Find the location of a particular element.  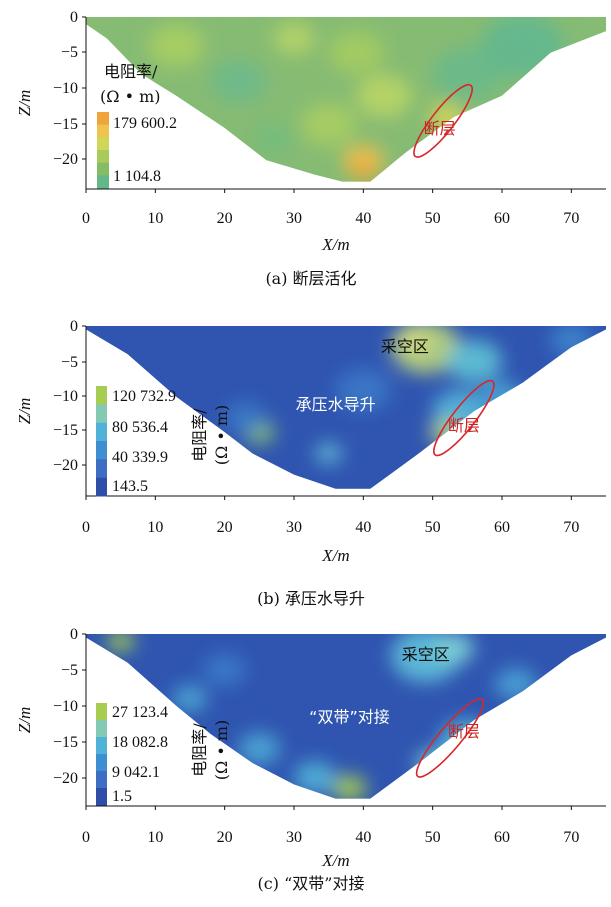

colorbar-label: 1.5 is located at coordinates (122, 796).